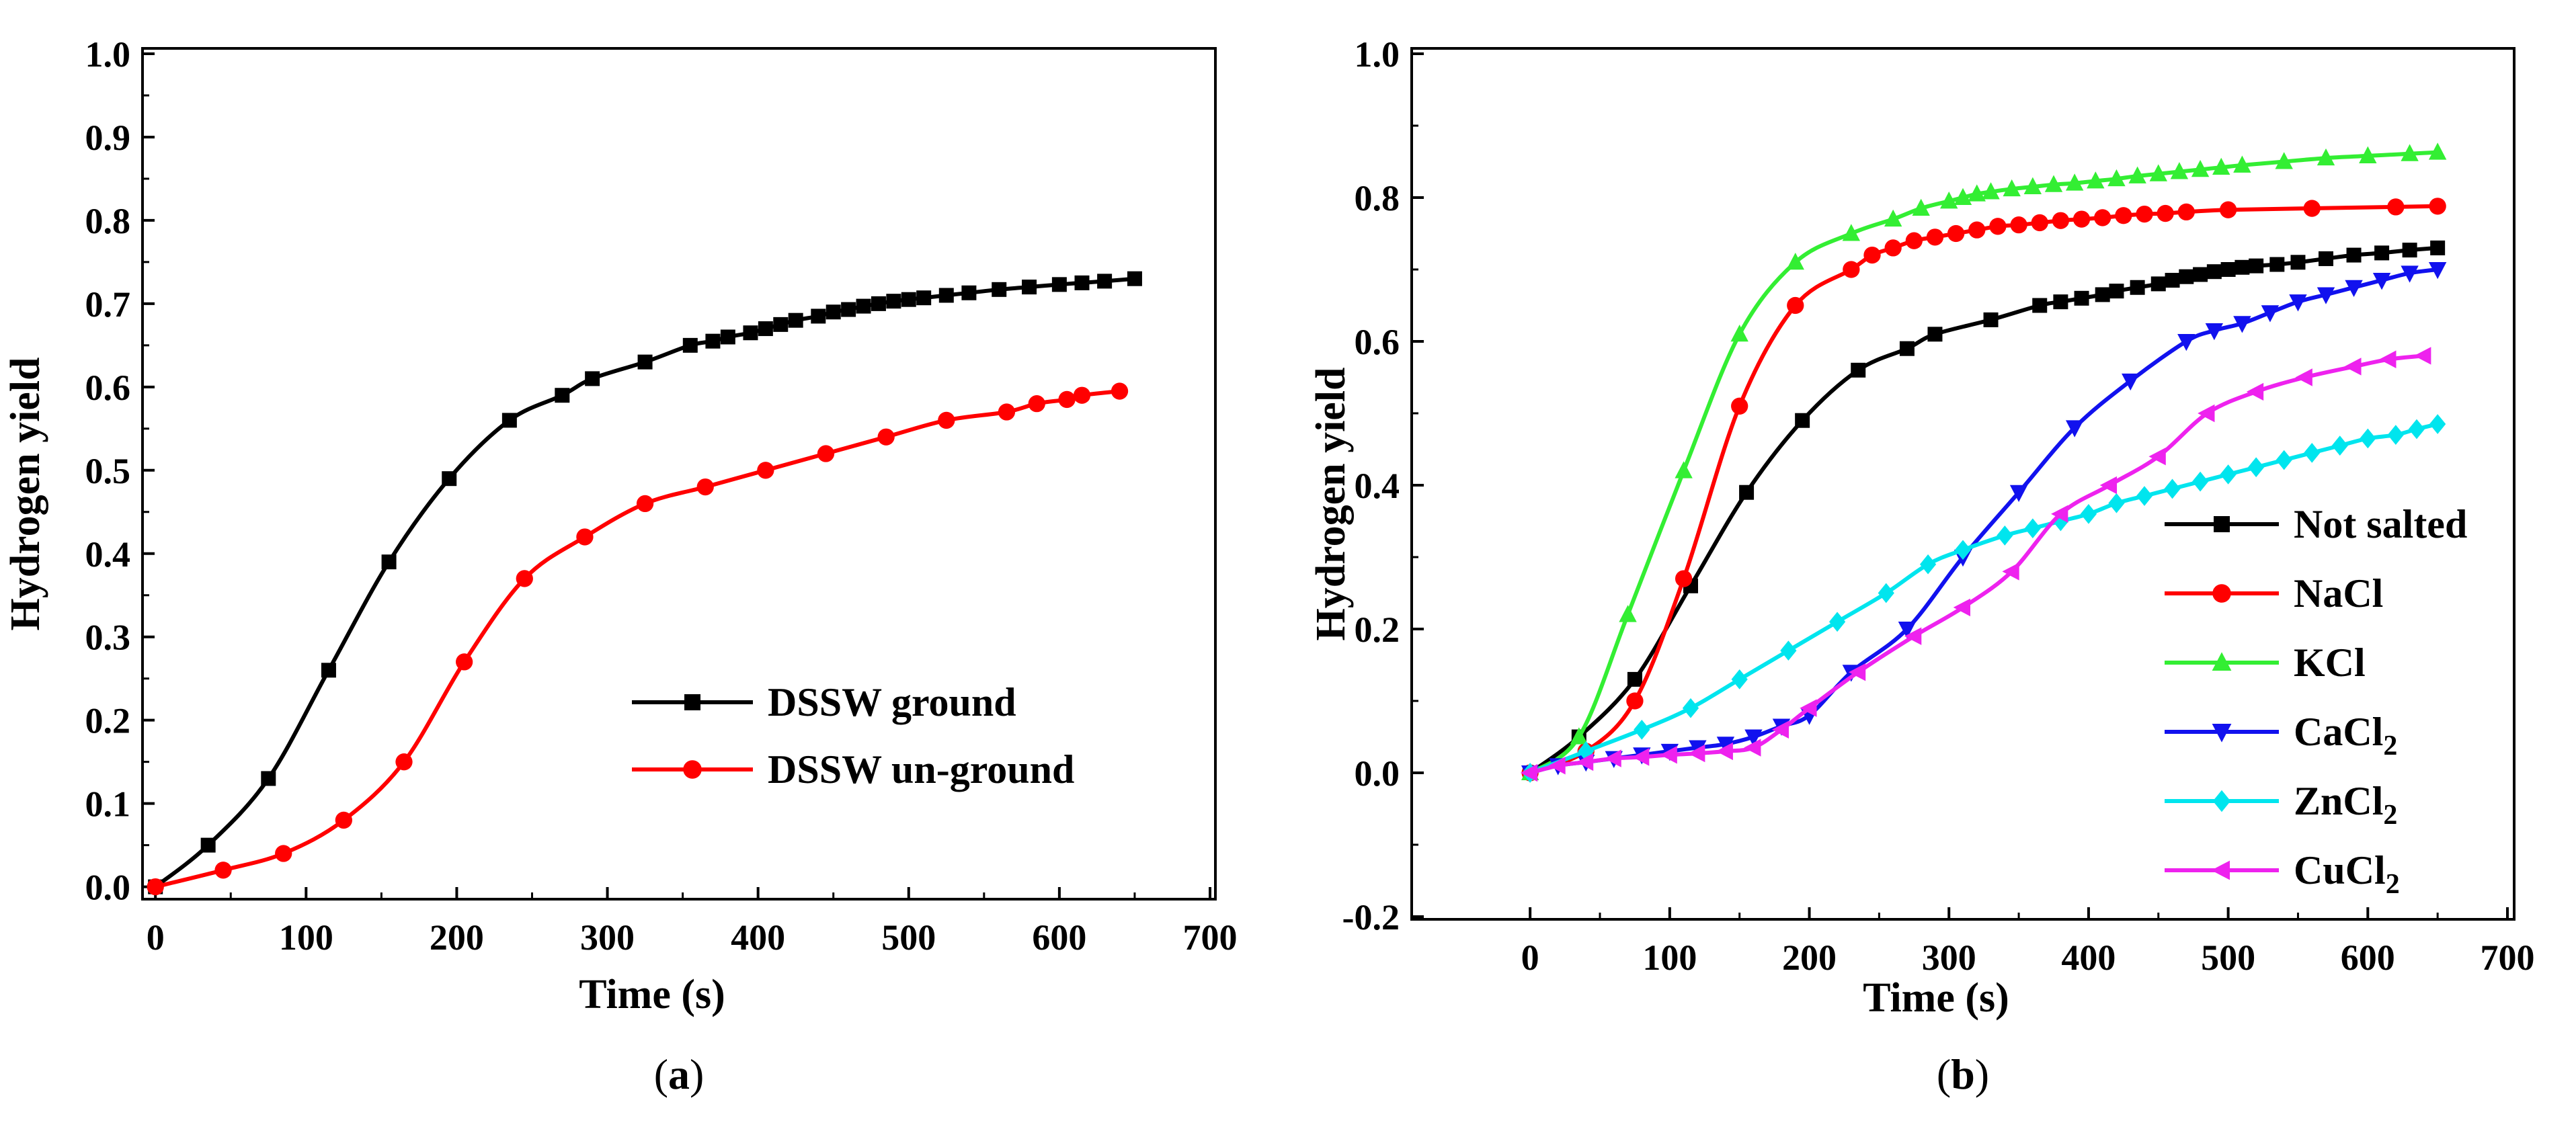 This screenshot has height=1129, width=2576. I want to click on y-tick-label: 0.8, so click(108, 221).